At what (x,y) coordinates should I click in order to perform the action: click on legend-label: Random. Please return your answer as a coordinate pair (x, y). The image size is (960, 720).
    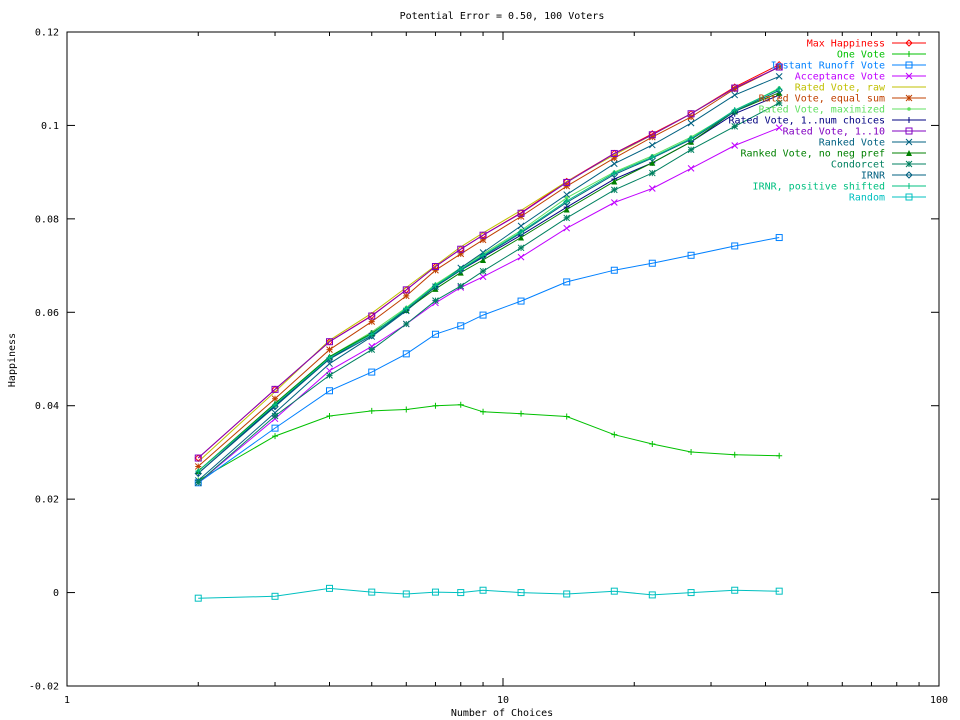
    Looking at the image, I should click on (867, 198).